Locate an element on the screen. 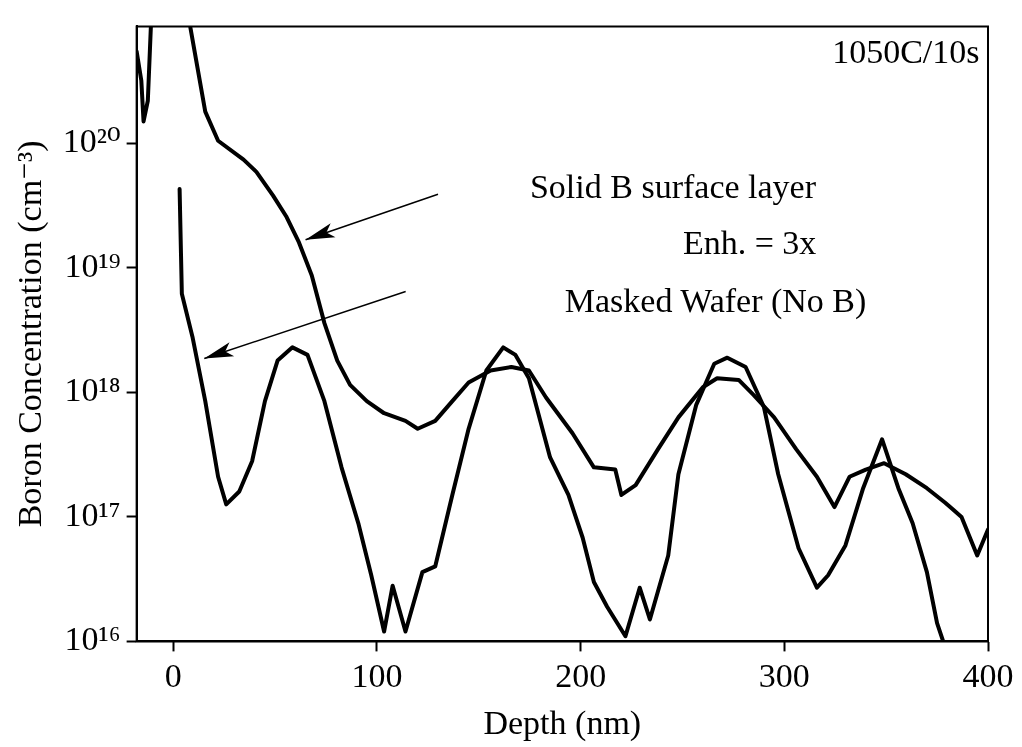 This screenshot has height=747, width=1022. x-tick-label: 0 is located at coordinates (173, 675).